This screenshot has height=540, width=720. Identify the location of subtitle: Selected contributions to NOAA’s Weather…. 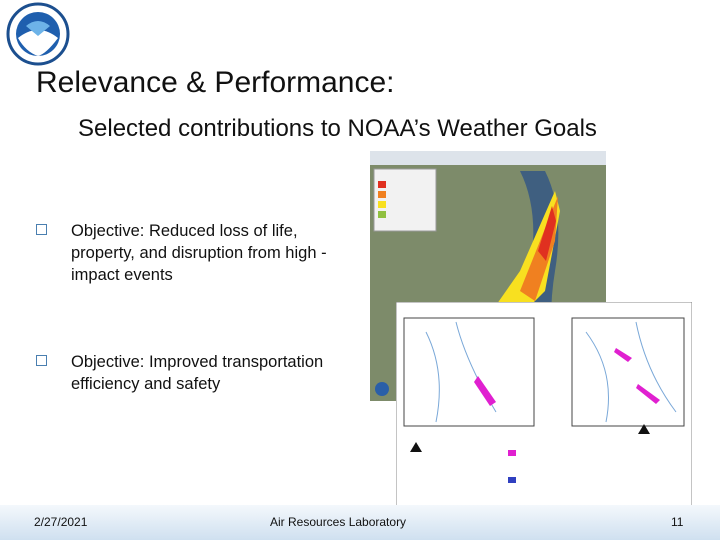
(337, 128).